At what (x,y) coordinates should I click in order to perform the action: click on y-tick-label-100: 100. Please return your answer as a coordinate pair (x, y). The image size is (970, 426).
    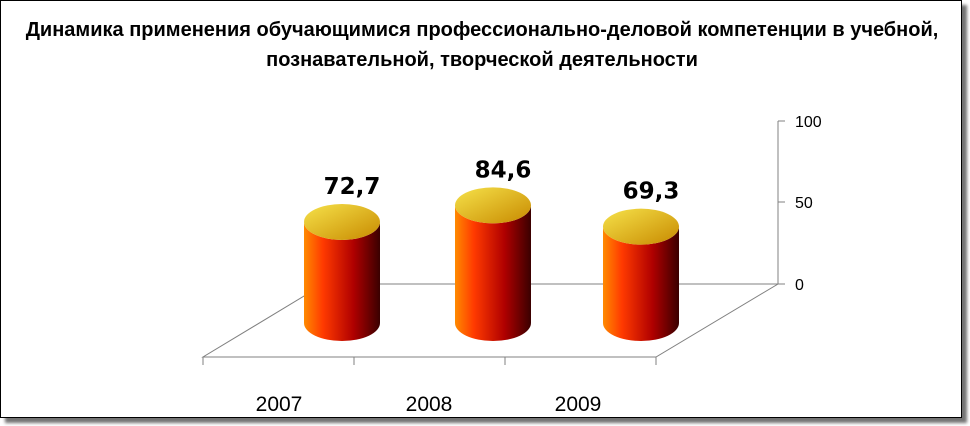
    Looking at the image, I should click on (808, 122).